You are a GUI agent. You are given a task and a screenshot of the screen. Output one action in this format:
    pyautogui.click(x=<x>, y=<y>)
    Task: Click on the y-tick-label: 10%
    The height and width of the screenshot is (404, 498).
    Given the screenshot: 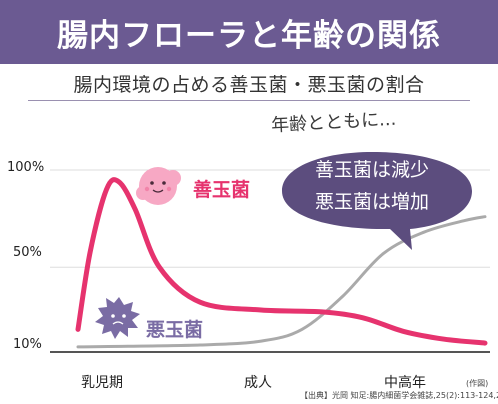 What is the action you would take?
    pyautogui.click(x=27, y=344)
    